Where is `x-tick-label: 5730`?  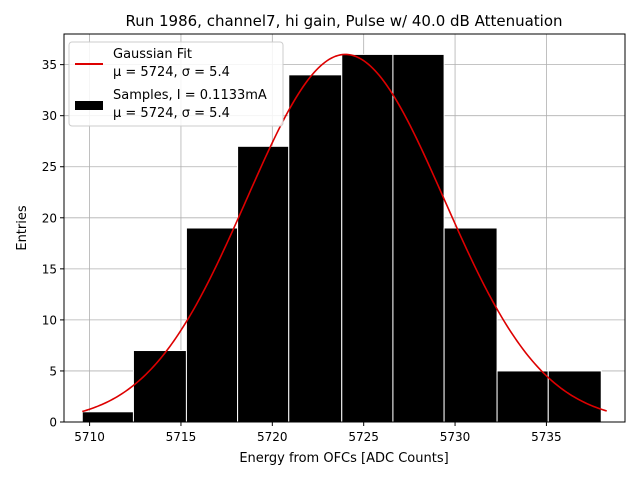
x-tick-label: 5730 is located at coordinates (455, 437).